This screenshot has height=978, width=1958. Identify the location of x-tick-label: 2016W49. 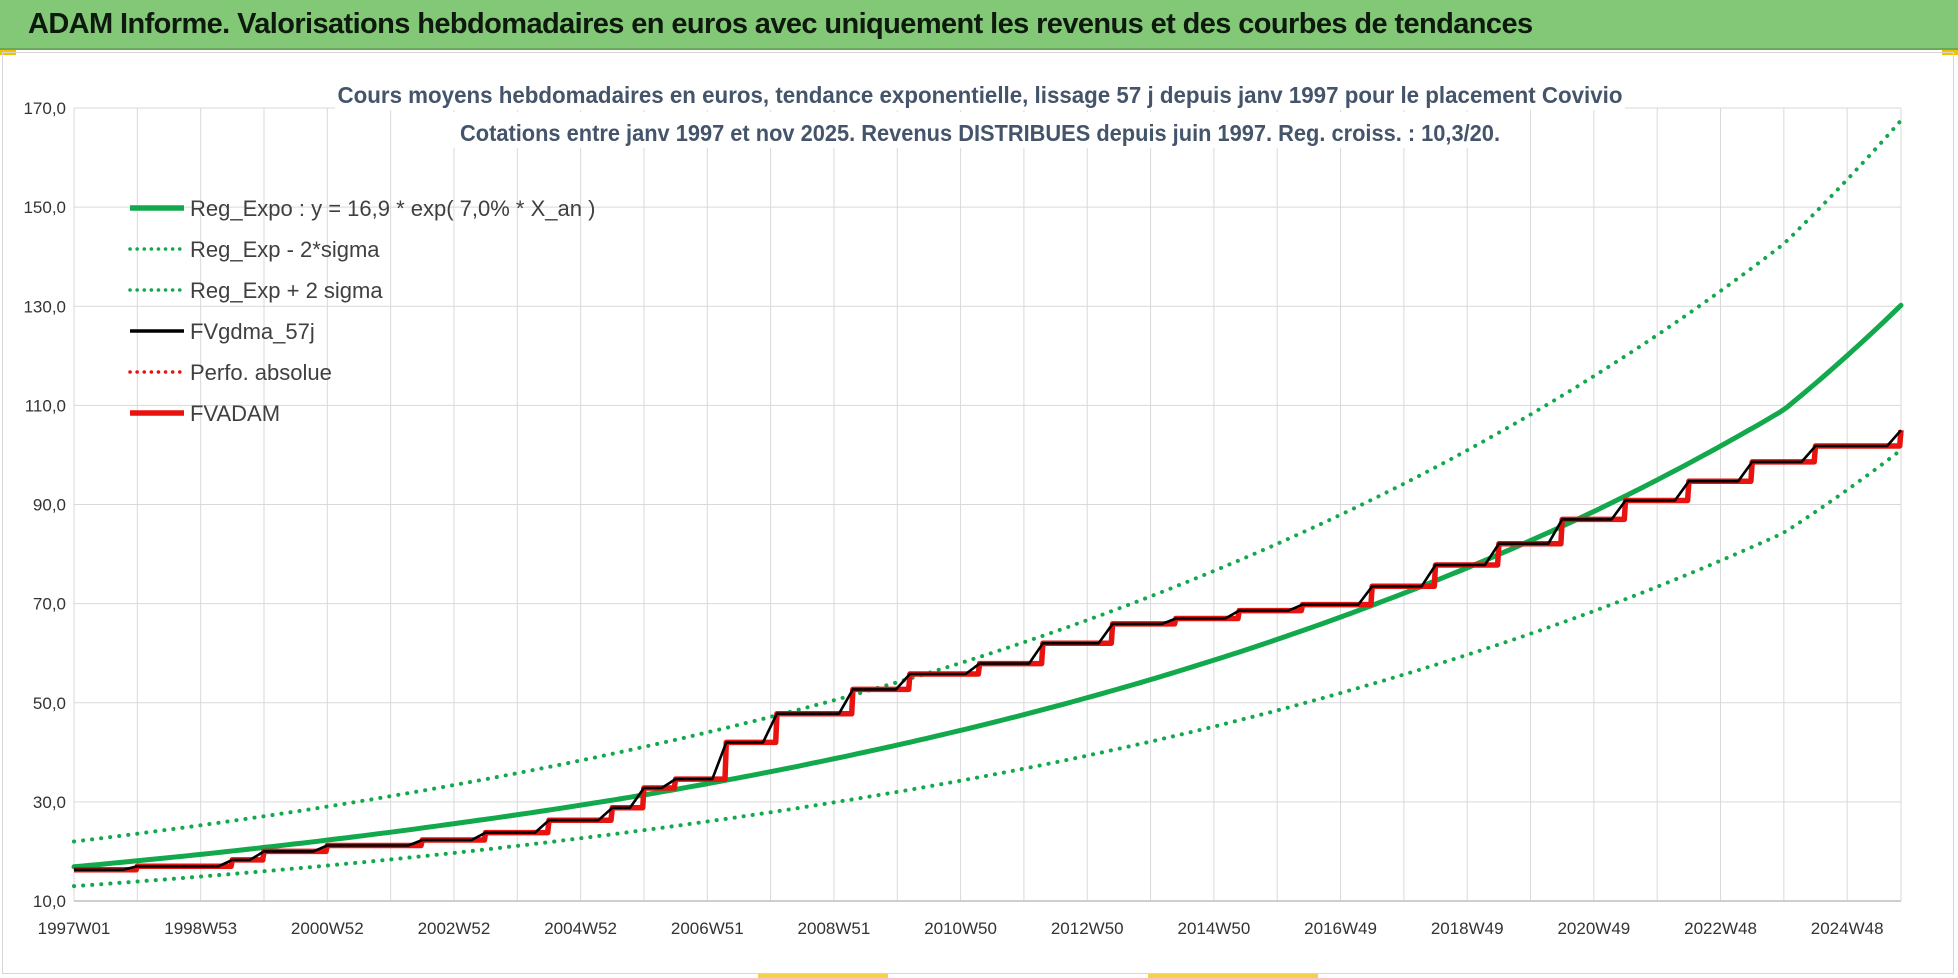
(1340, 928).